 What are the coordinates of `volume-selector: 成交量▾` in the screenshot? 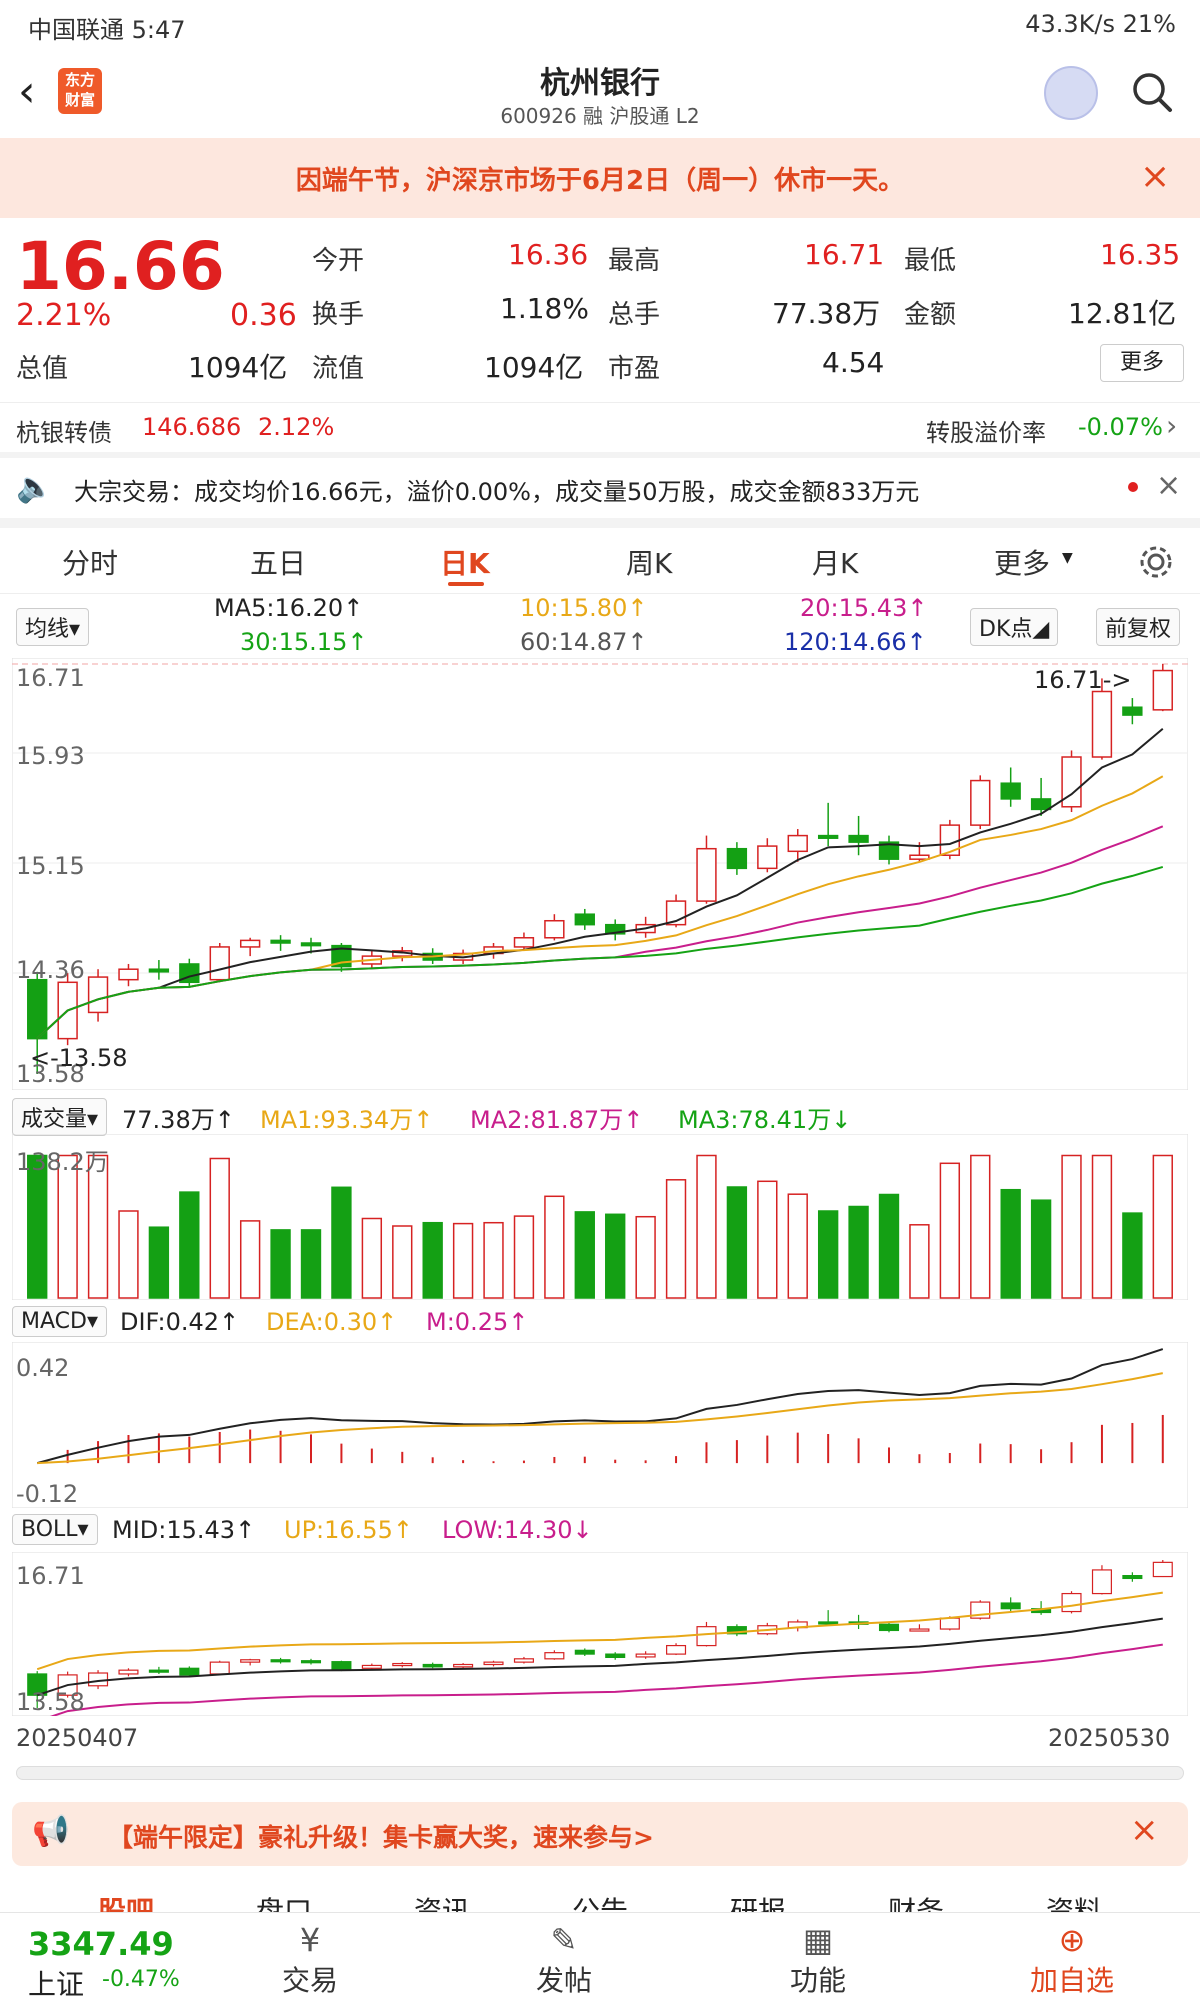 It's located at (60, 1117).